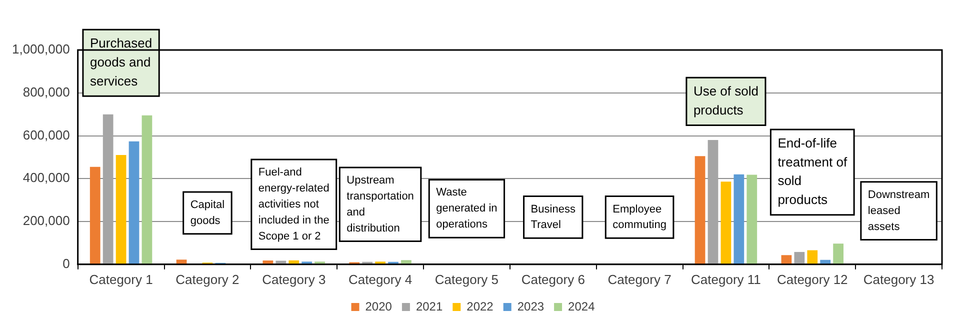 This screenshot has width=960, height=323. Describe the element at coordinates (121, 62) in the screenshot. I see `annotation: Purchased goods and services` at that location.